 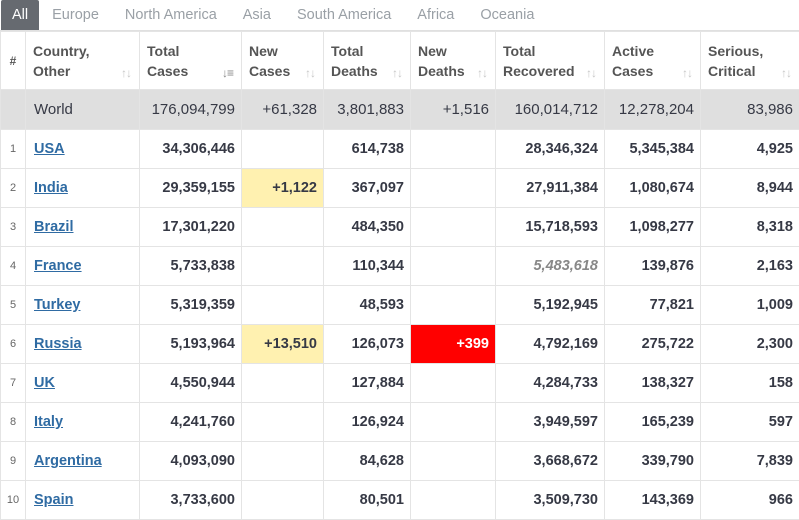 What do you see at coordinates (653, 266) in the screenshot?
I see `active-cases-cell: 139,876` at bounding box center [653, 266].